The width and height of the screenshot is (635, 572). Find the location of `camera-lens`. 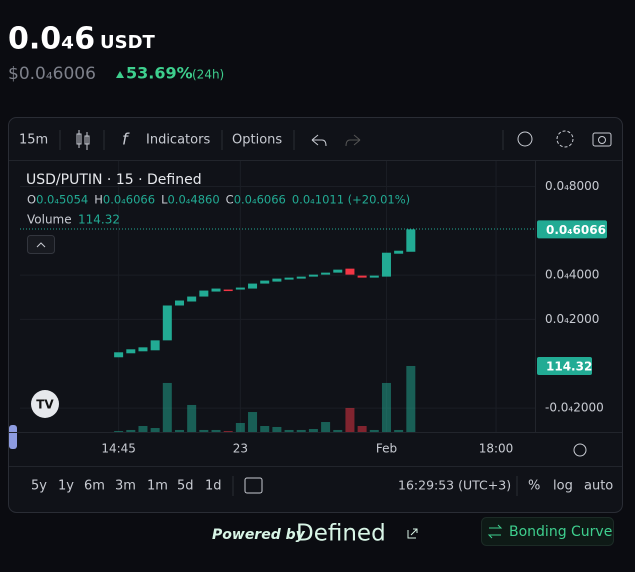

camera-lens is located at coordinates (602, 140).